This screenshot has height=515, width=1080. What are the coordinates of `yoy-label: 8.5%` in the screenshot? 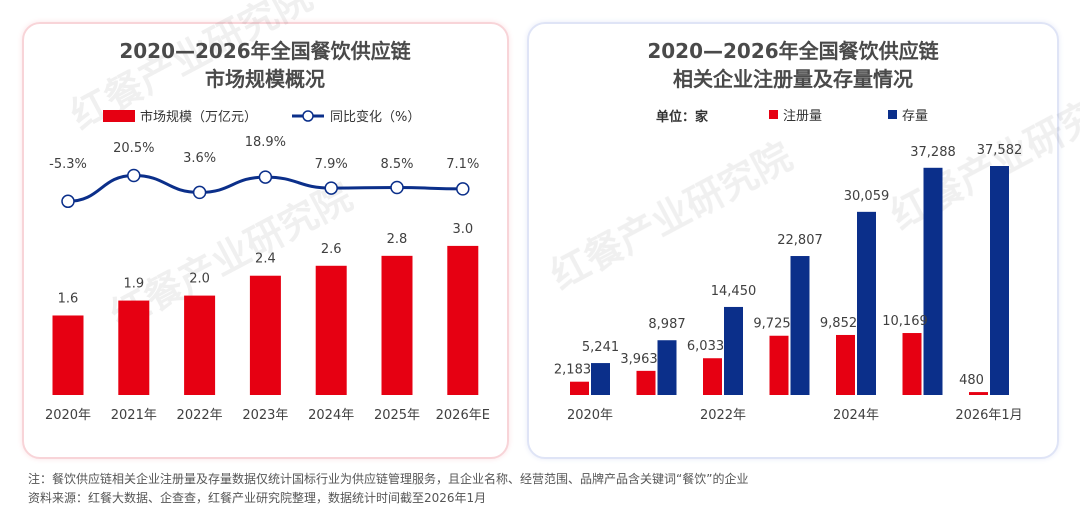 It's located at (396, 164).